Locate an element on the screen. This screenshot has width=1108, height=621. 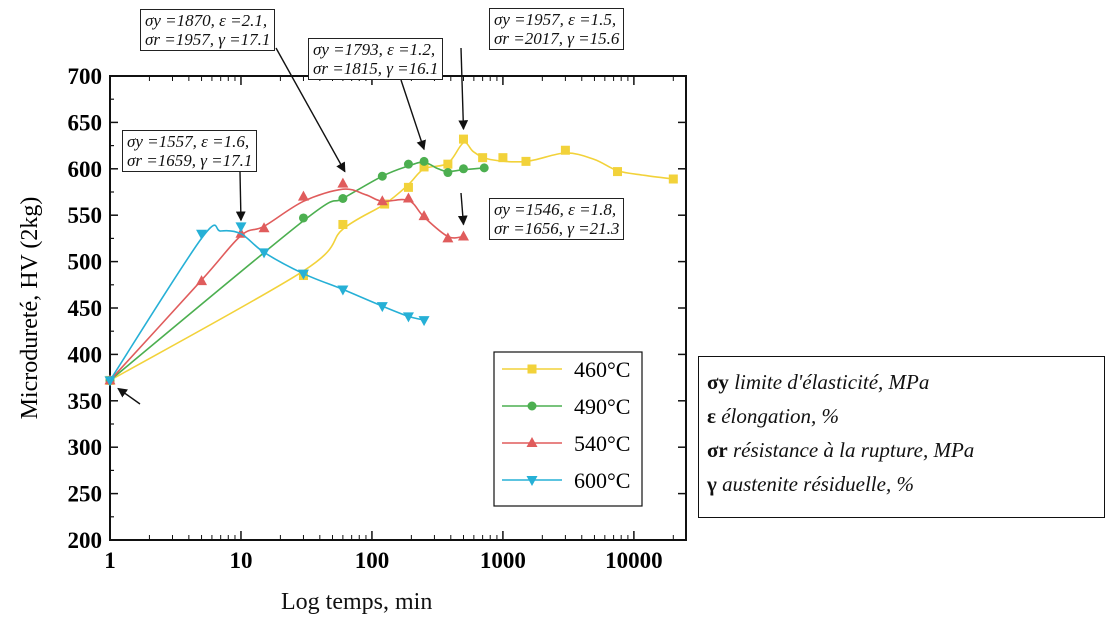
annotation-1957: σy =1957, ε =1.5, σr =2017, γ =15.6 is located at coordinates (557, 29).